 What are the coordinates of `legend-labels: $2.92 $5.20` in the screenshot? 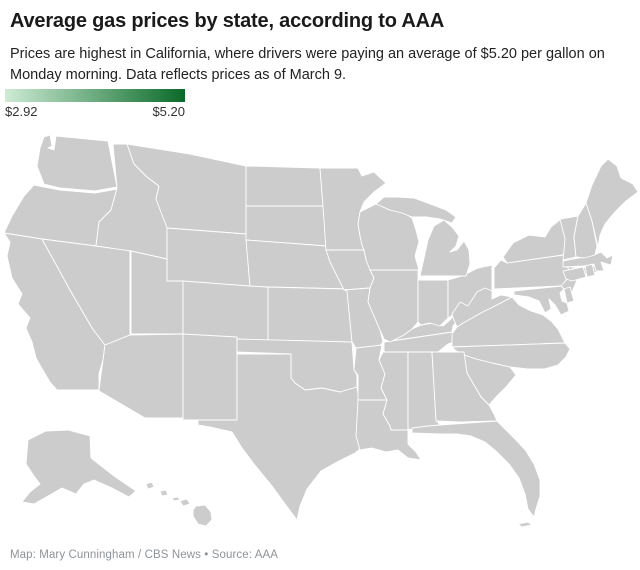 It's located at (95, 111).